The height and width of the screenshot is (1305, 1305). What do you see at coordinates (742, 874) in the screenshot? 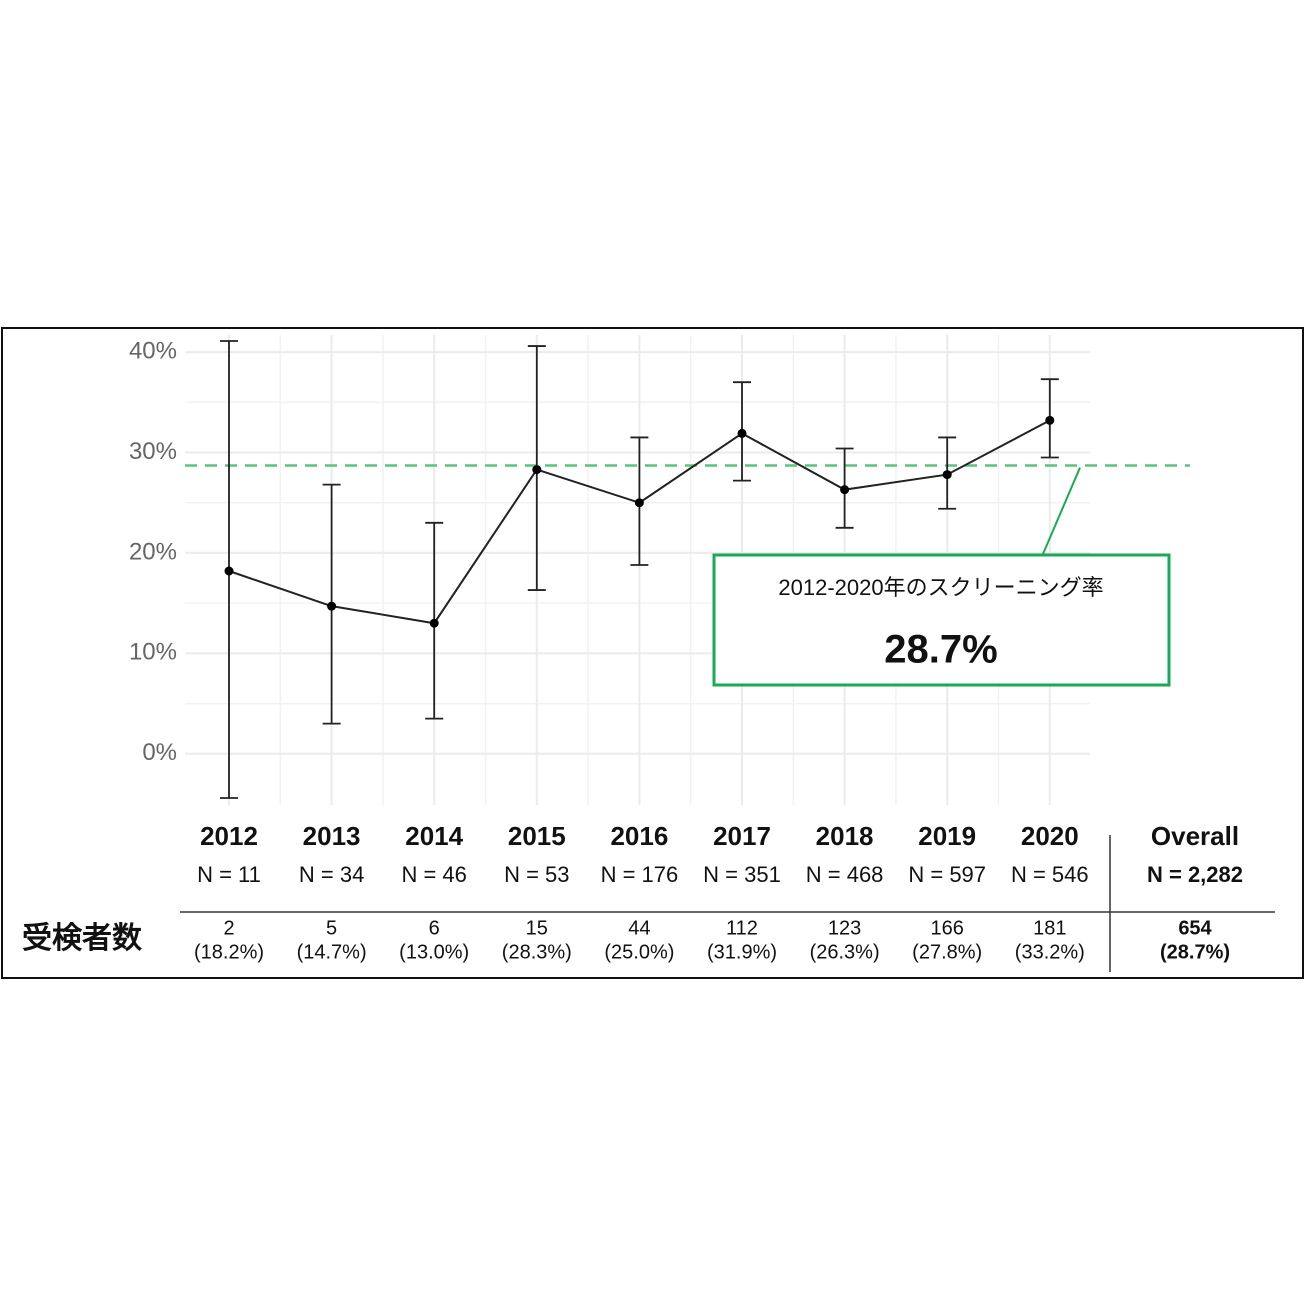
I see `n-label: N = 351` at bounding box center [742, 874].